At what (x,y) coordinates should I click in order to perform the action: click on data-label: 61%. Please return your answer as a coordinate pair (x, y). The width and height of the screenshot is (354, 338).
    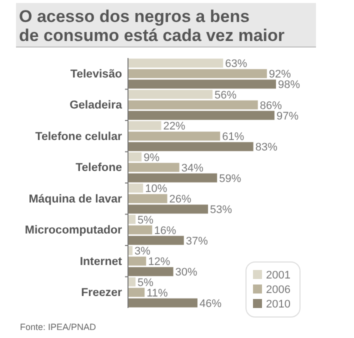
    Looking at the image, I should click on (233, 137).